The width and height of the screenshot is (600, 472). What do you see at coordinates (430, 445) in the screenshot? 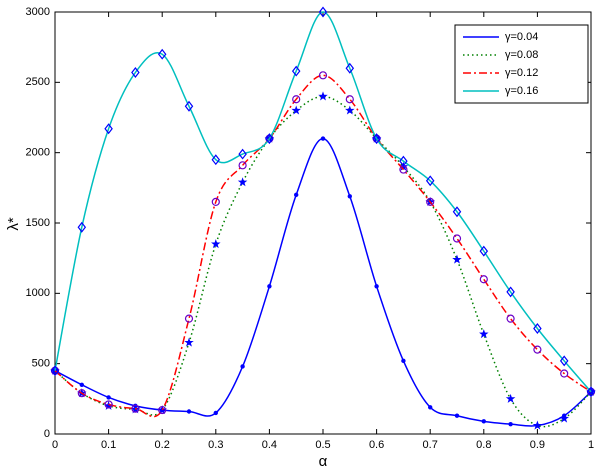
I see `x-tick-label: 0.7` at bounding box center [430, 445].